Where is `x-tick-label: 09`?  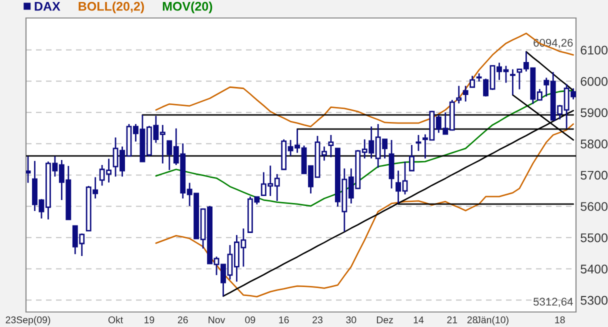
x-tick-label: 09 is located at coordinates (250, 320).